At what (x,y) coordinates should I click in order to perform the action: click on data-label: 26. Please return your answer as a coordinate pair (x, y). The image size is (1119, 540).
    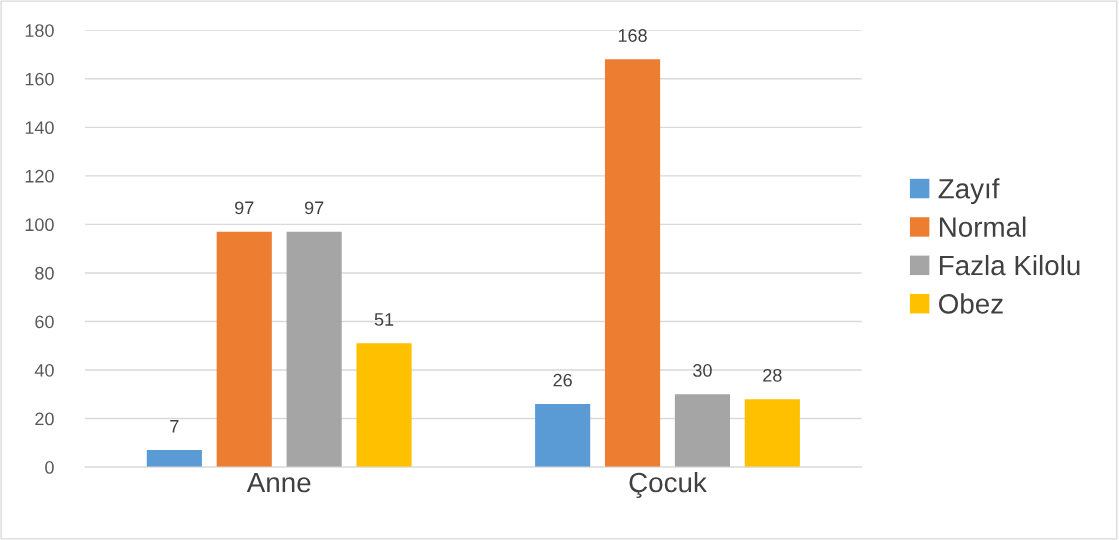
    Looking at the image, I should click on (562, 380).